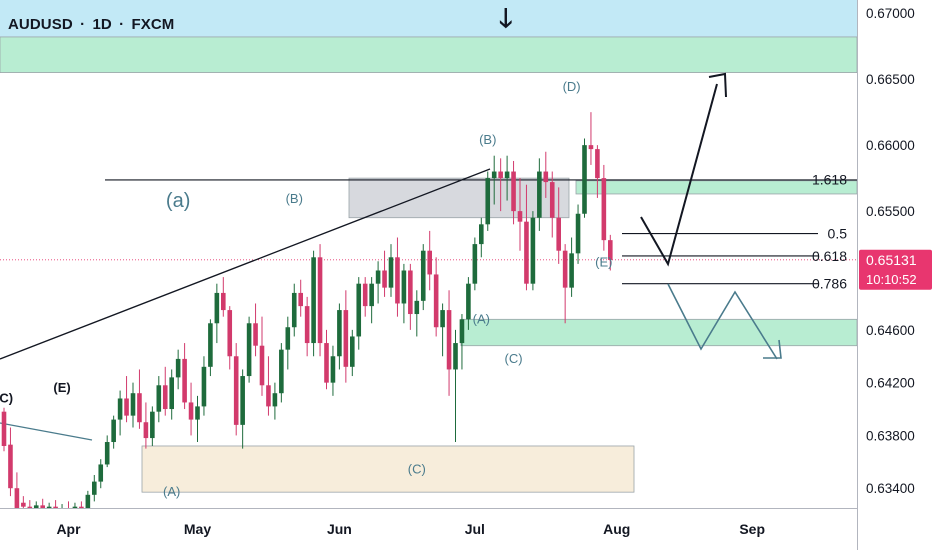  I want to click on arrow-down-right-icon, so click(772, 349).